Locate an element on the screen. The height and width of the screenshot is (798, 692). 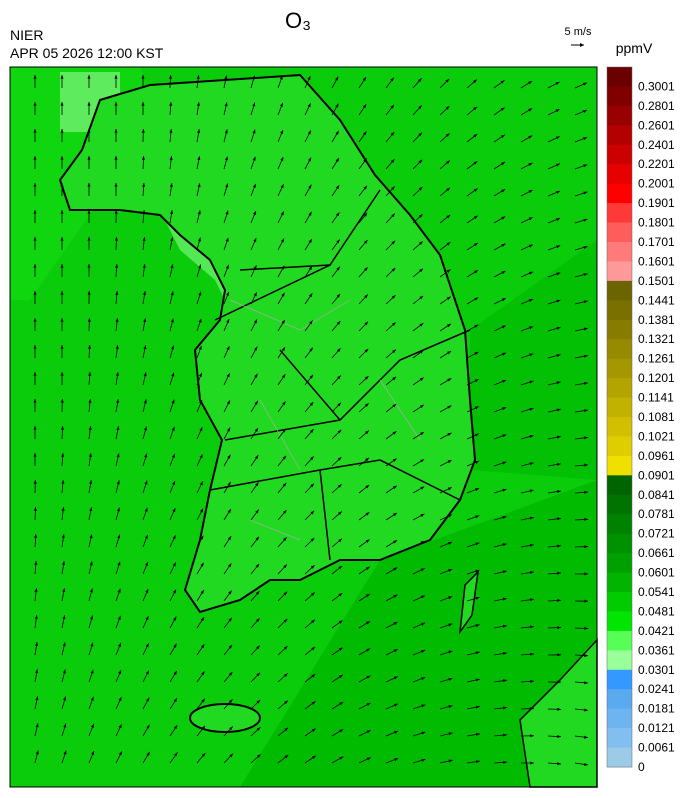
datetime: APR 05 2026 12:00 KST is located at coordinates (87, 53).